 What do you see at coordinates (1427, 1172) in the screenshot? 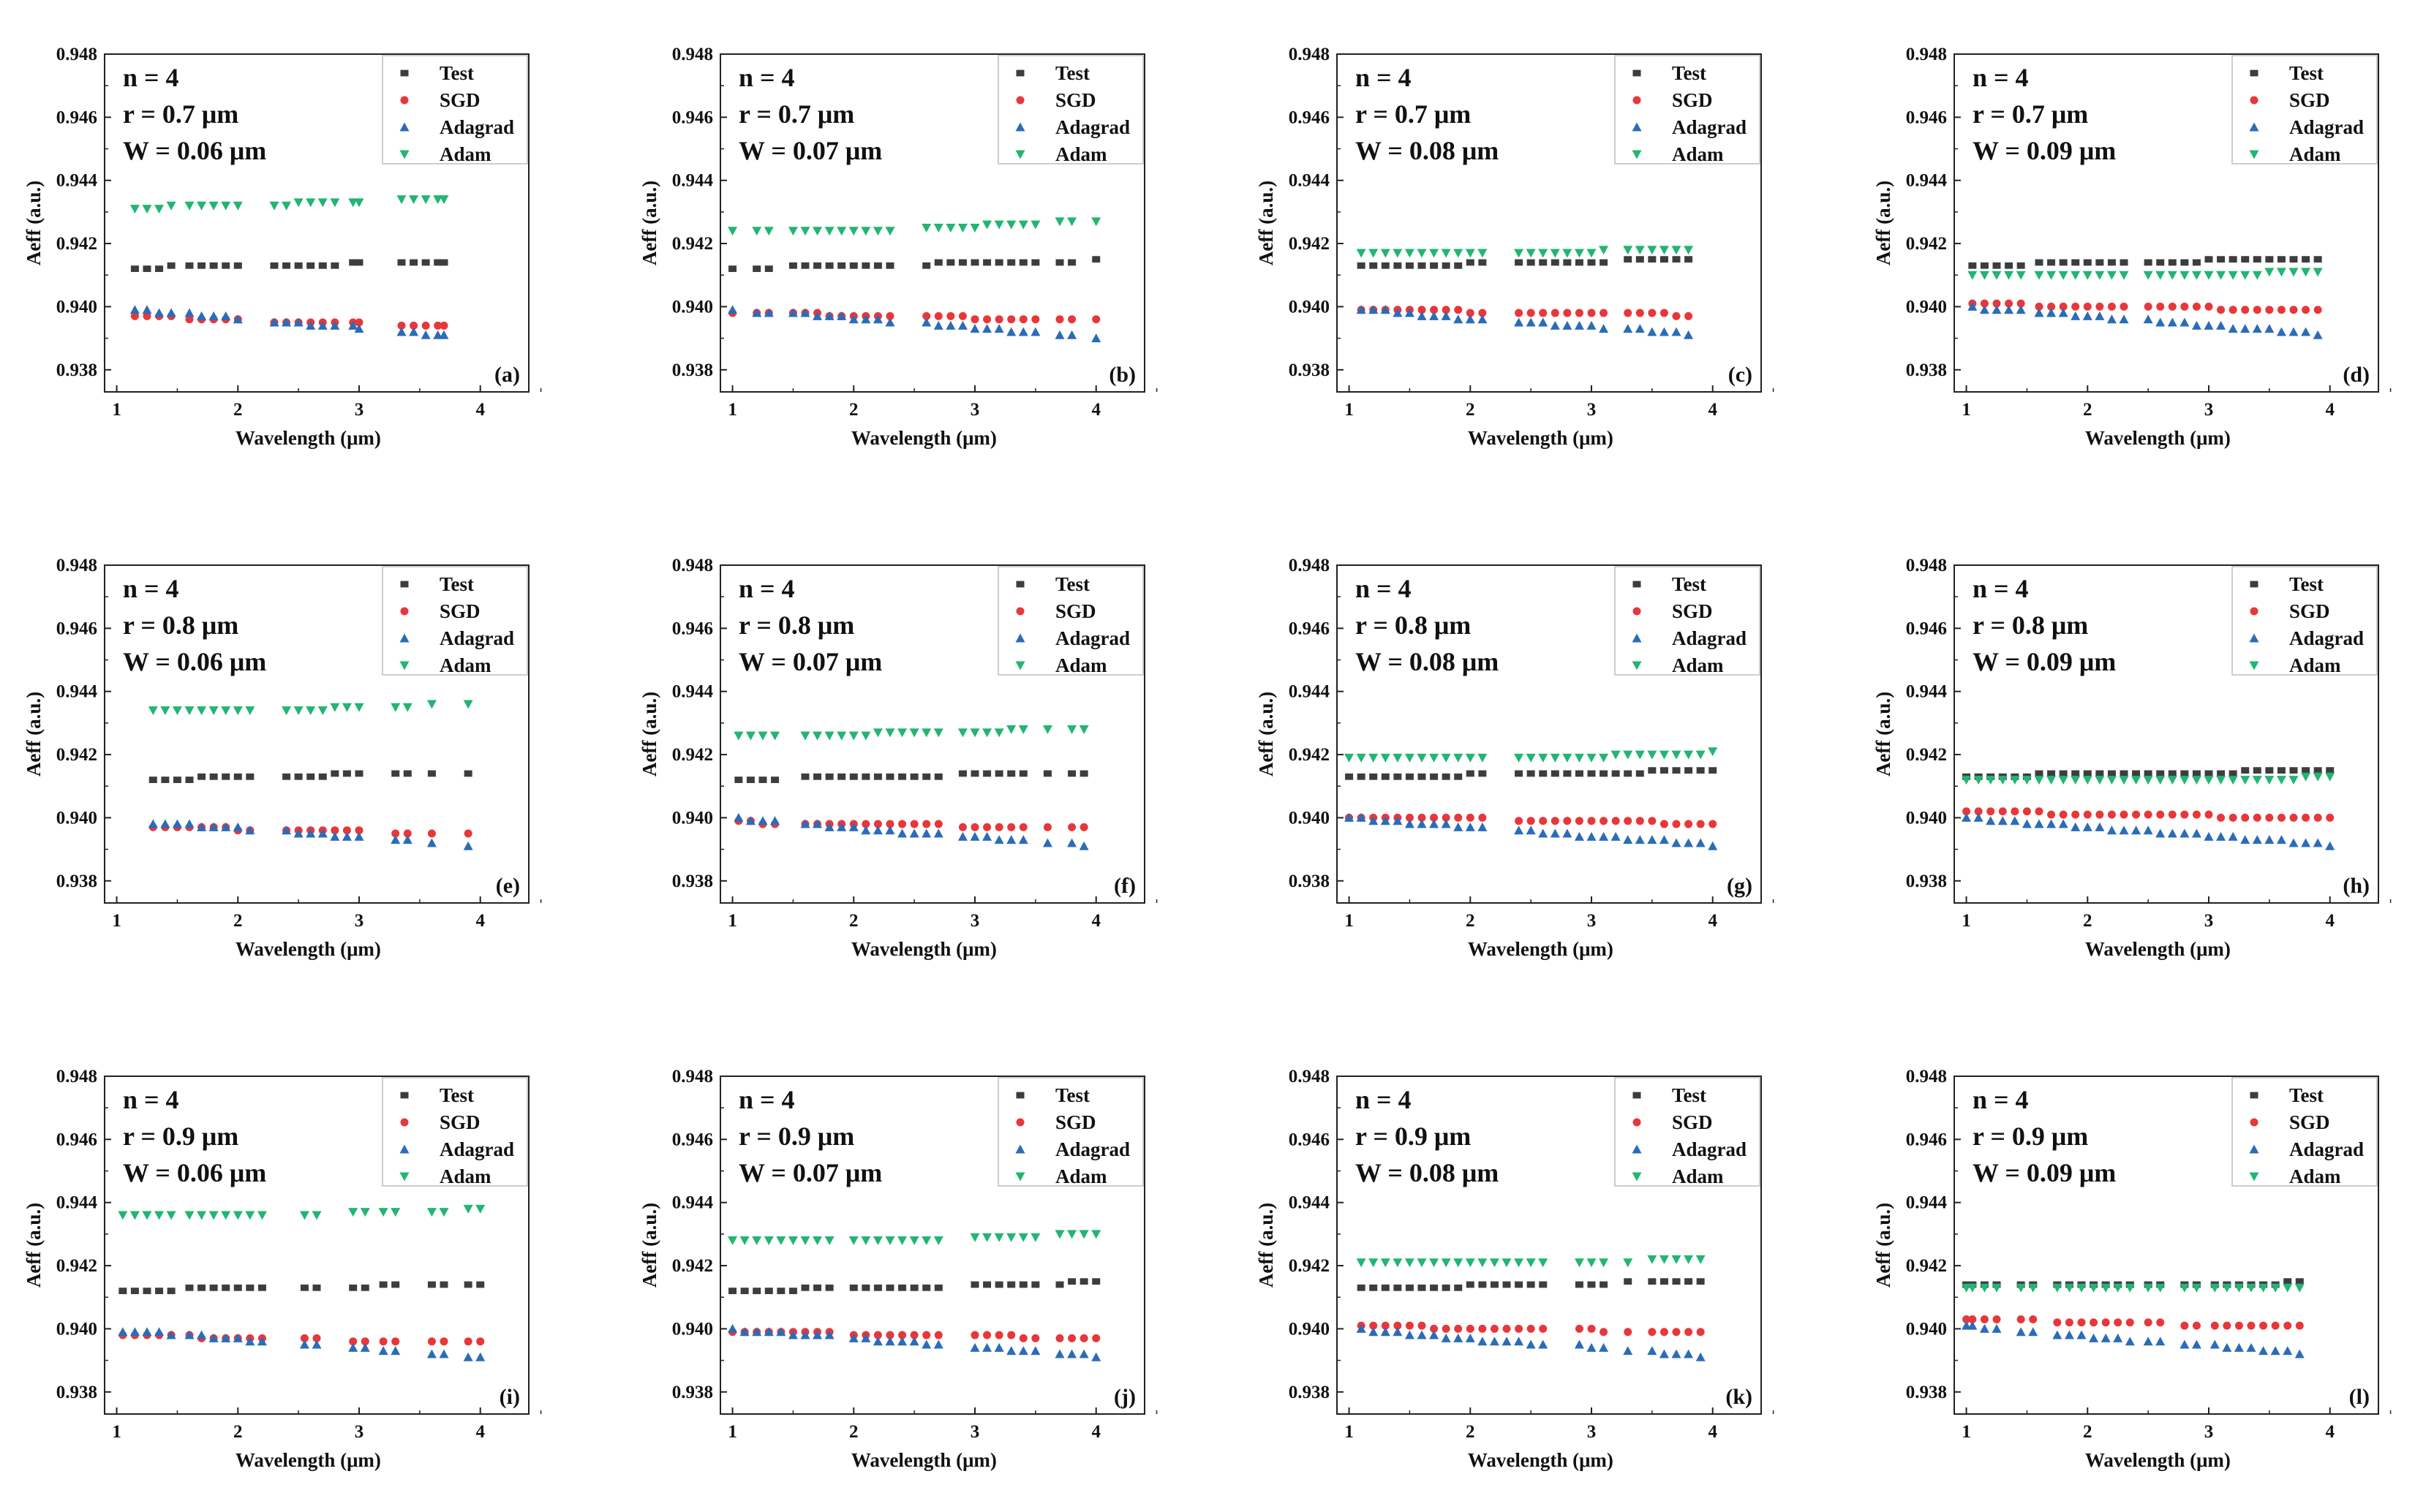
I see `param-w: W = 0.08 μm` at bounding box center [1427, 1172].